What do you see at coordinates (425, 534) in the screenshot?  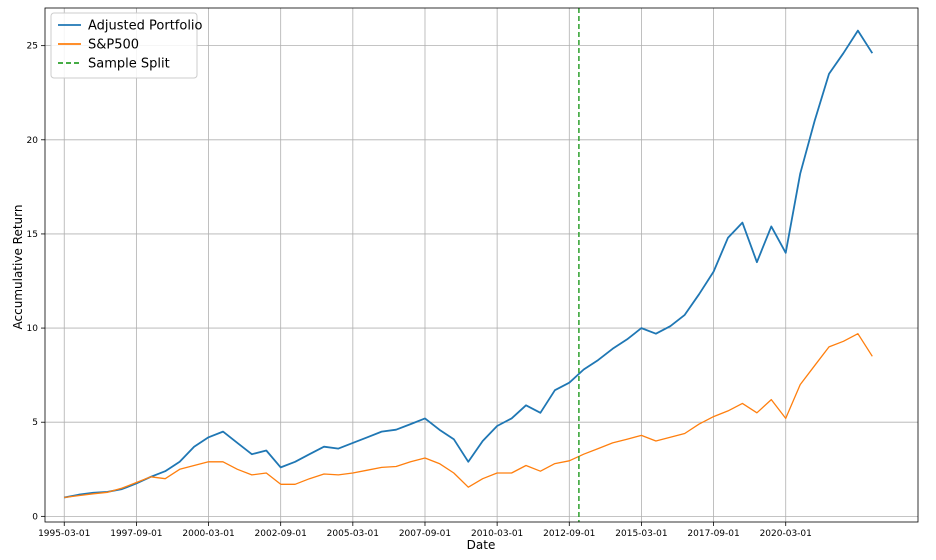 I see `x-tick-label: 2007-09-01` at bounding box center [425, 534].